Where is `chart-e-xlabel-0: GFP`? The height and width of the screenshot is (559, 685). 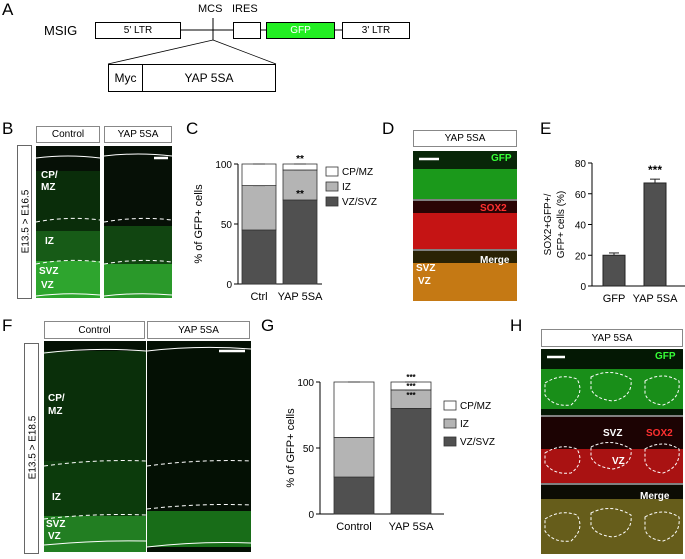 chart-e-xlabel-0: GFP is located at coordinates (614, 299).